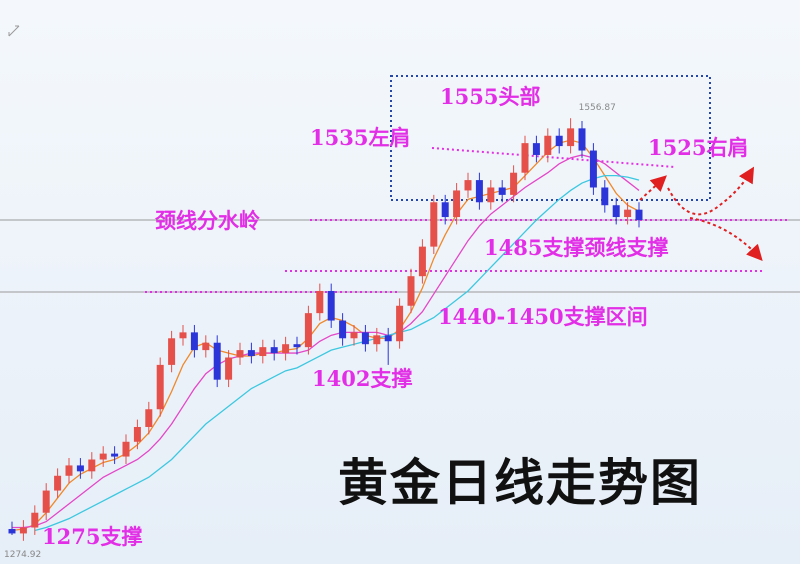 The width and height of the screenshot is (800, 564). I want to click on annotation: 1555头部, so click(490, 96).